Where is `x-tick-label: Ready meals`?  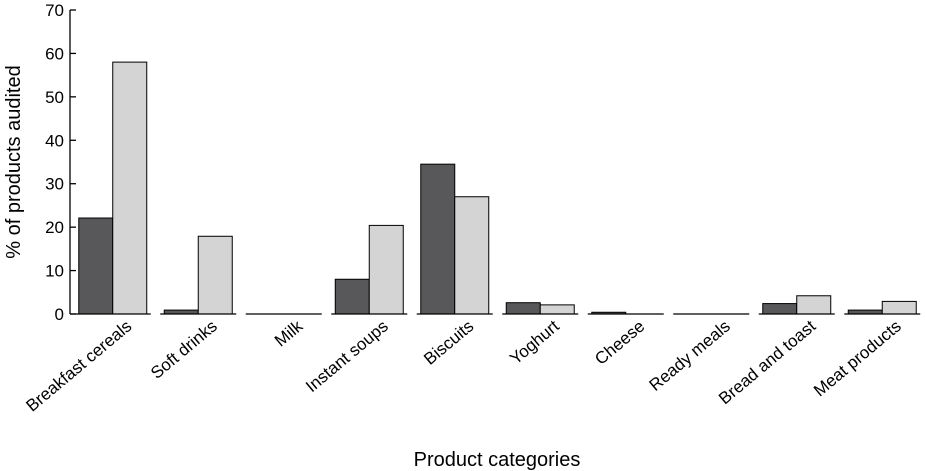
x-tick-label: Ready meals is located at coordinates (690, 356).